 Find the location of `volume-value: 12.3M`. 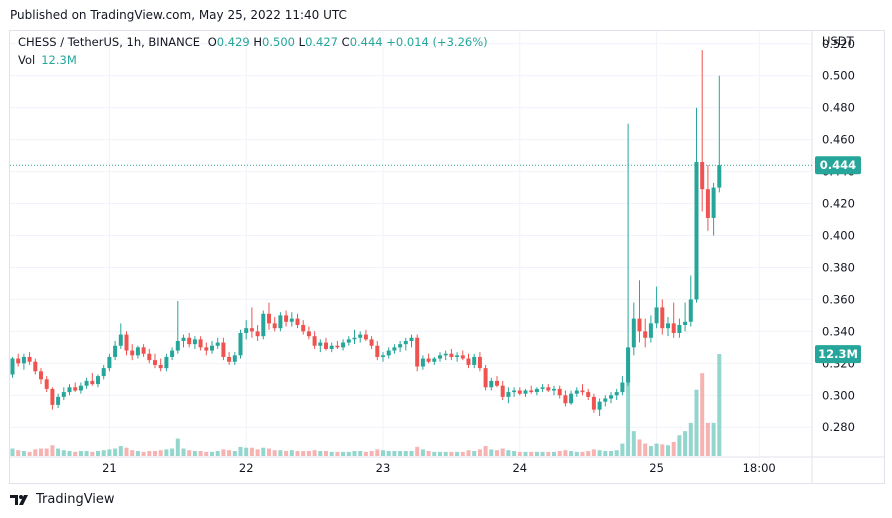

volume-value: 12.3M is located at coordinates (59, 60).